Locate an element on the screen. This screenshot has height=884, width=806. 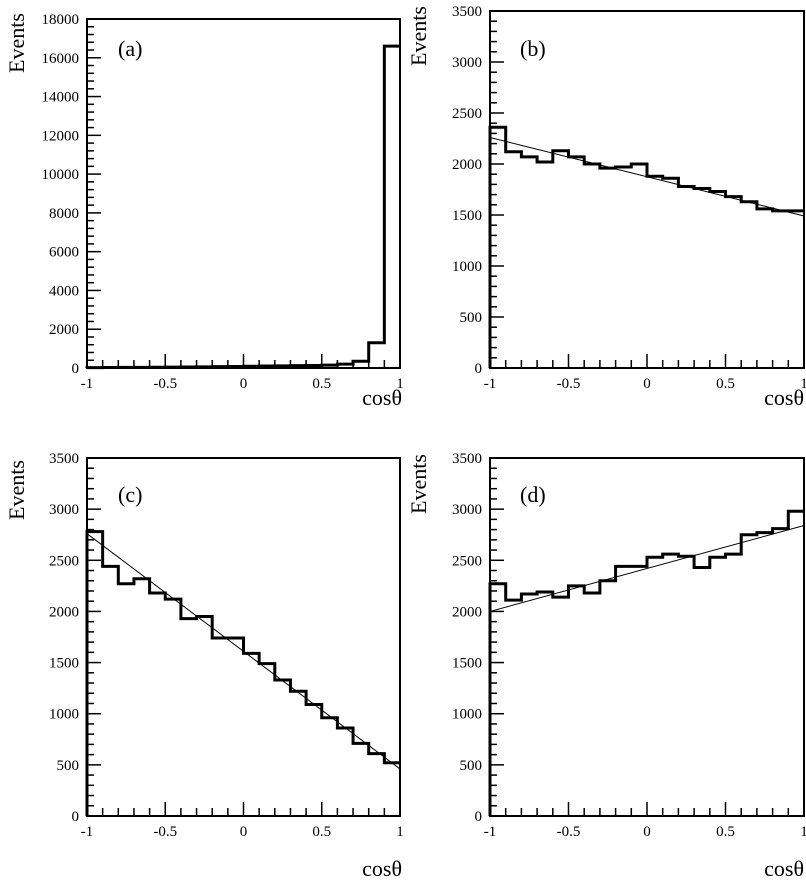
fit-line is located at coordinates (647, 568).